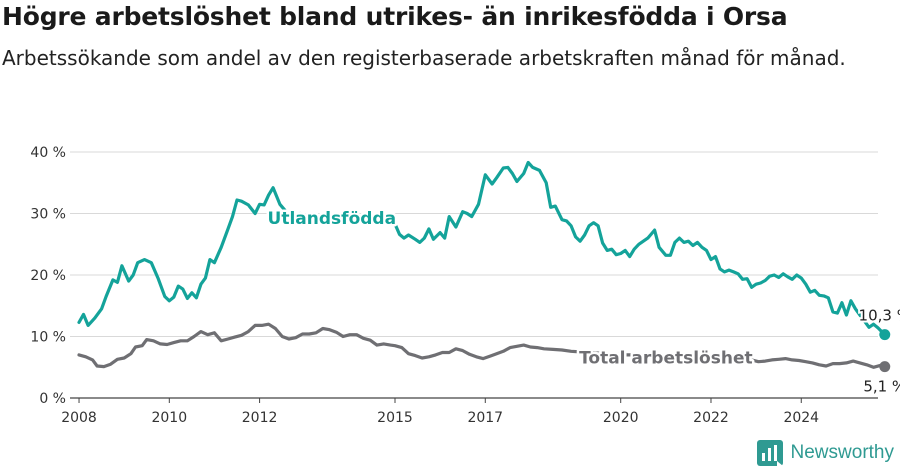 The height and width of the screenshot is (474, 900). What do you see at coordinates (260, 418) in the screenshot?
I see `x-tick-label: 2012` at bounding box center [260, 418].